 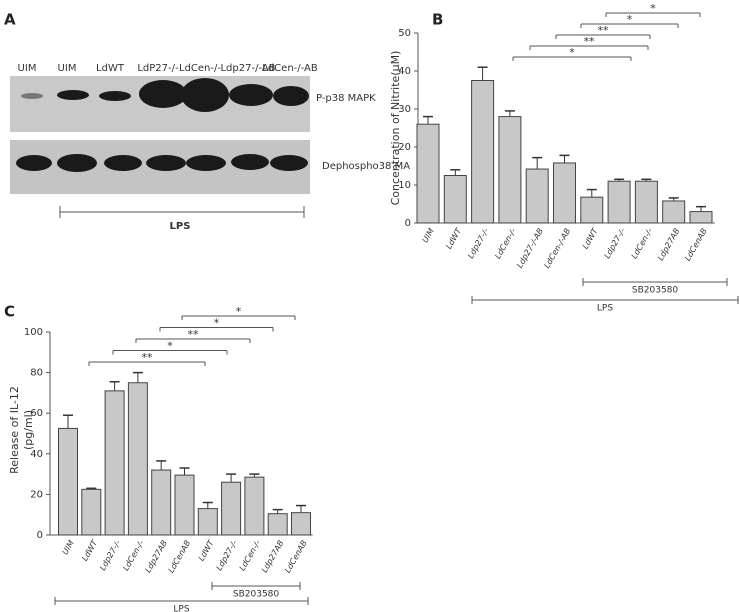 What do you see at coordinates (33, 332) in the screenshot?
I see `y-tick-label: 100` at bounding box center [33, 332].